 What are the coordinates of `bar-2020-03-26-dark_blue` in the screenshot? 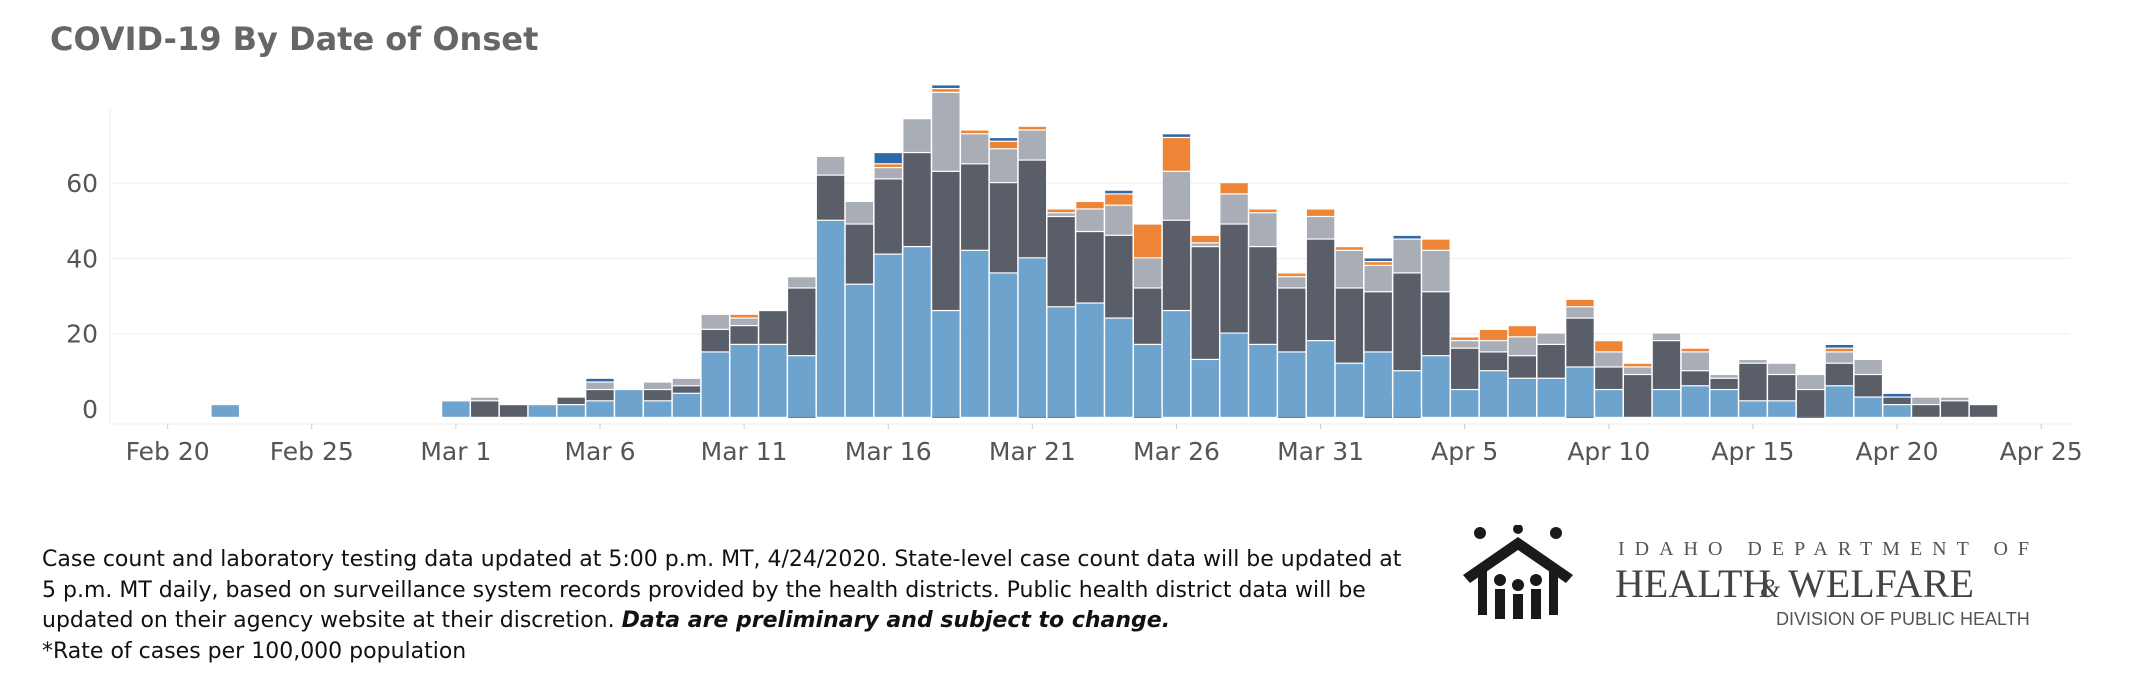 It's located at (1176, 135).